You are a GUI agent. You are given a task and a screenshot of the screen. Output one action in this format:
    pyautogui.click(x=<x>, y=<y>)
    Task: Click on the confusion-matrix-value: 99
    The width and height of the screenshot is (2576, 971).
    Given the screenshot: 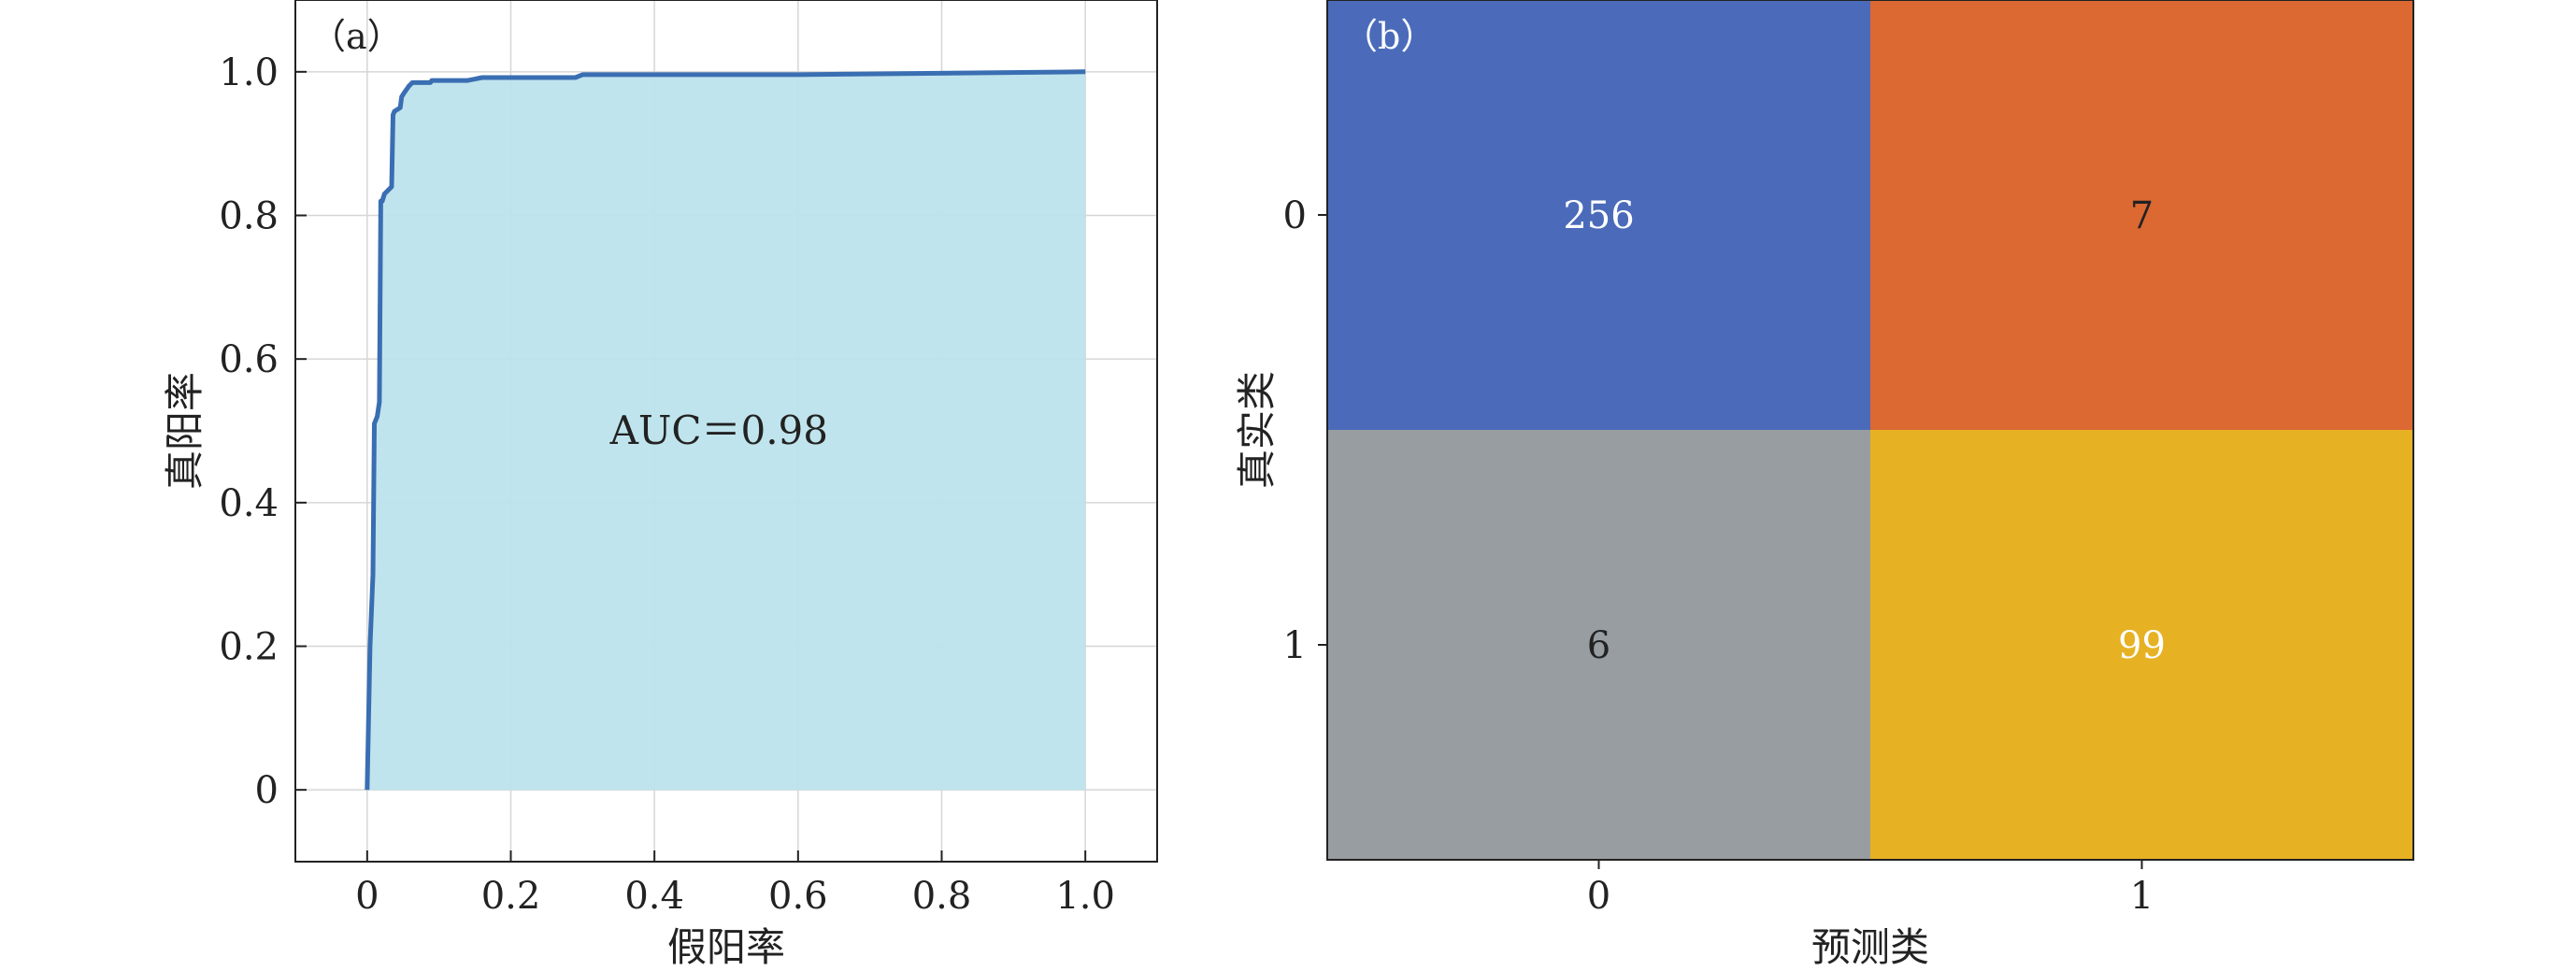 What is the action you would take?
    pyautogui.click(x=2142, y=645)
    